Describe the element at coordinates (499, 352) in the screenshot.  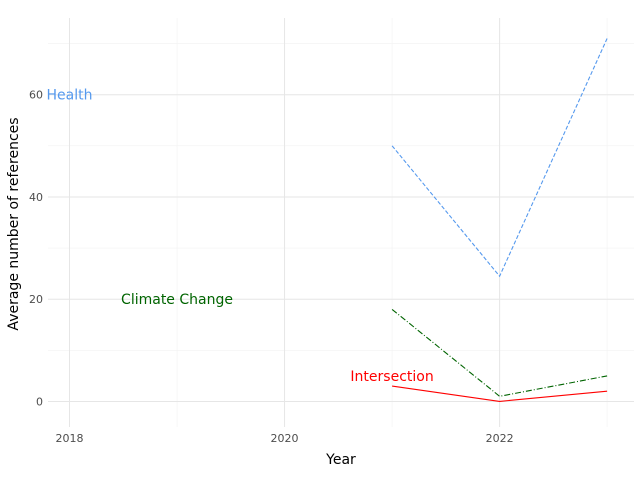
I see `series-line-climate-change` at that location.